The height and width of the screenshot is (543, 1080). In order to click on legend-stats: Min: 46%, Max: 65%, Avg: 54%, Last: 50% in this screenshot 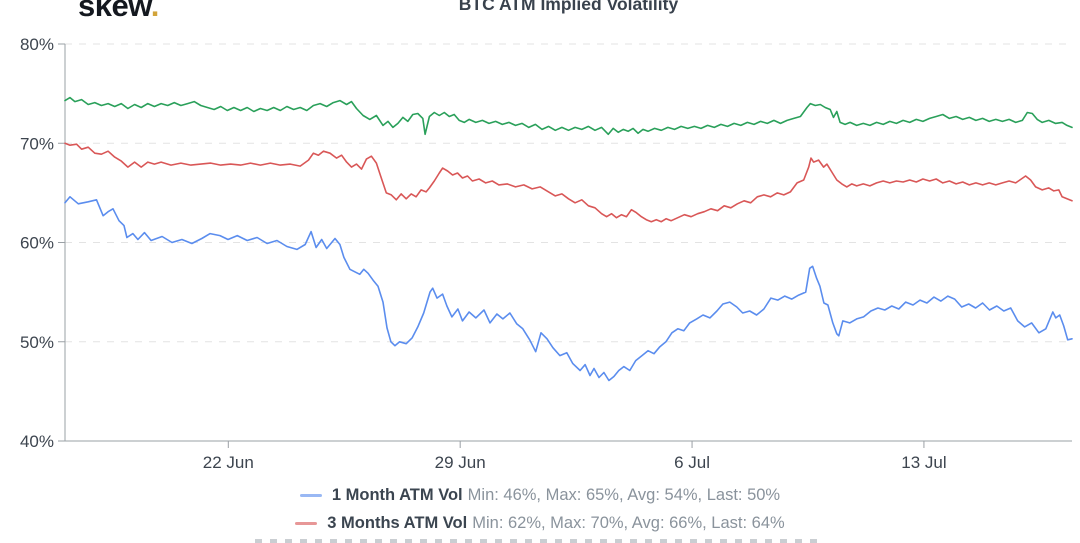, I will do `click(624, 494)`.